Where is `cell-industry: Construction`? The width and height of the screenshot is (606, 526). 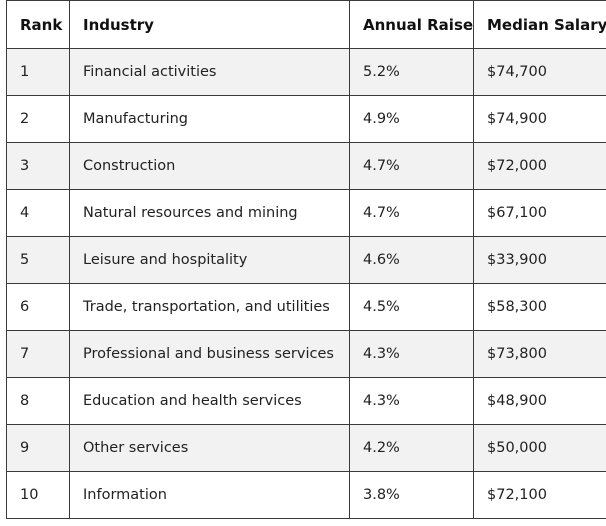 cell-industry: Construction is located at coordinates (209, 166).